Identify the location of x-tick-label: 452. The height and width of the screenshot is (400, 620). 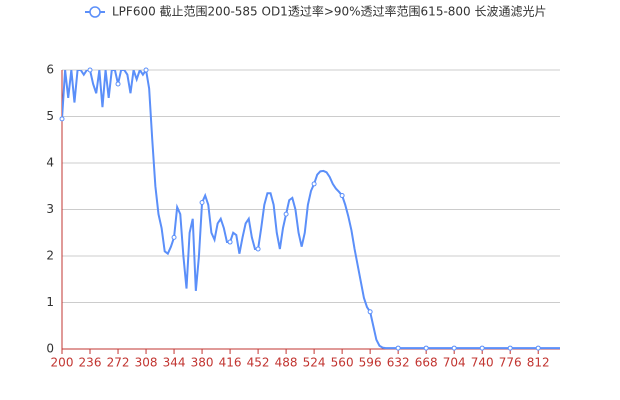
(258, 363).